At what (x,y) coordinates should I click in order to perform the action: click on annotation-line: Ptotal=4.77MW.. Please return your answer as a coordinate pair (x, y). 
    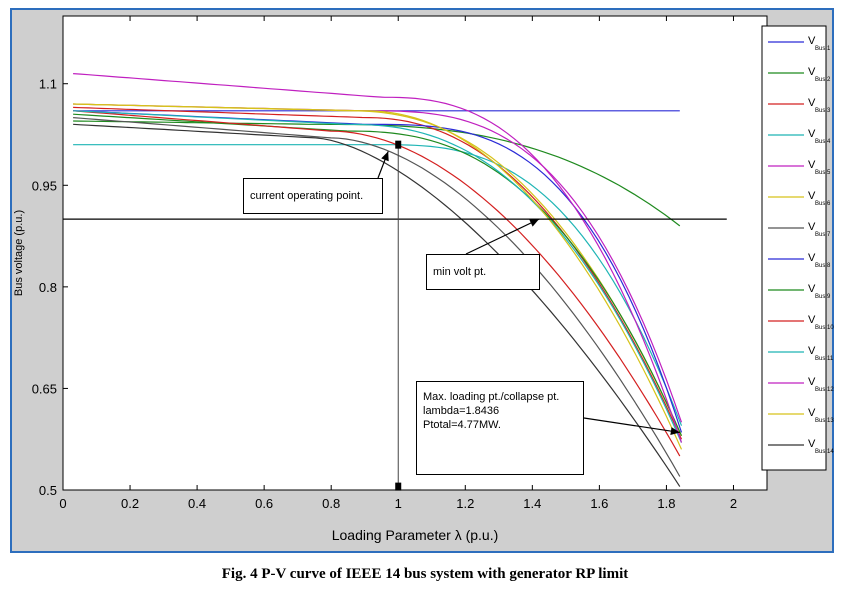
    Looking at the image, I should click on (462, 425).